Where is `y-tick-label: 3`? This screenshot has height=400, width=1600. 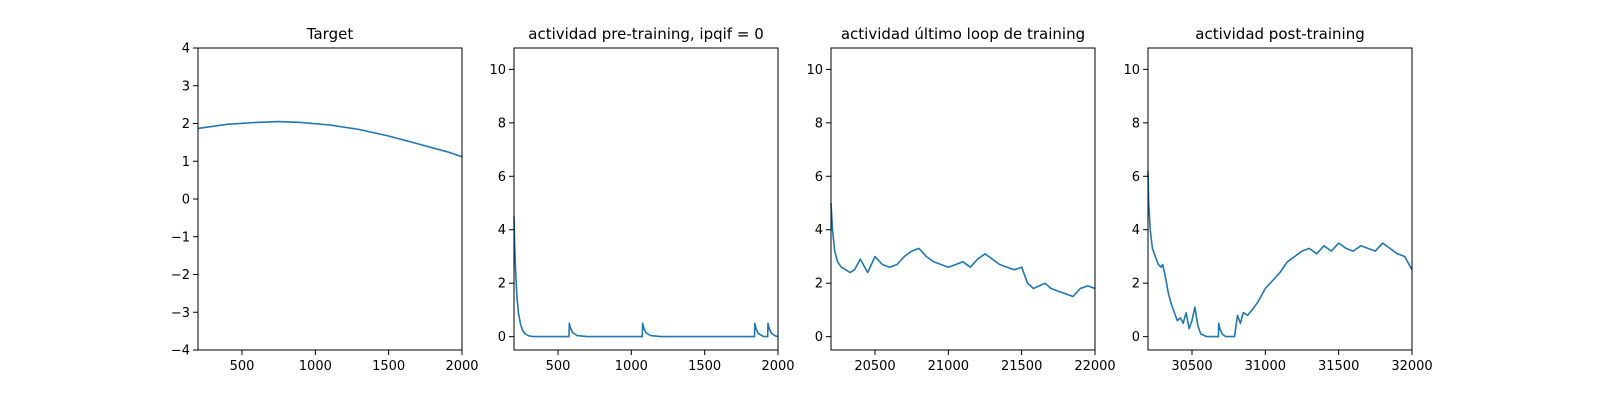
y-tick-label: 3 is located at coordinates (186, 86).